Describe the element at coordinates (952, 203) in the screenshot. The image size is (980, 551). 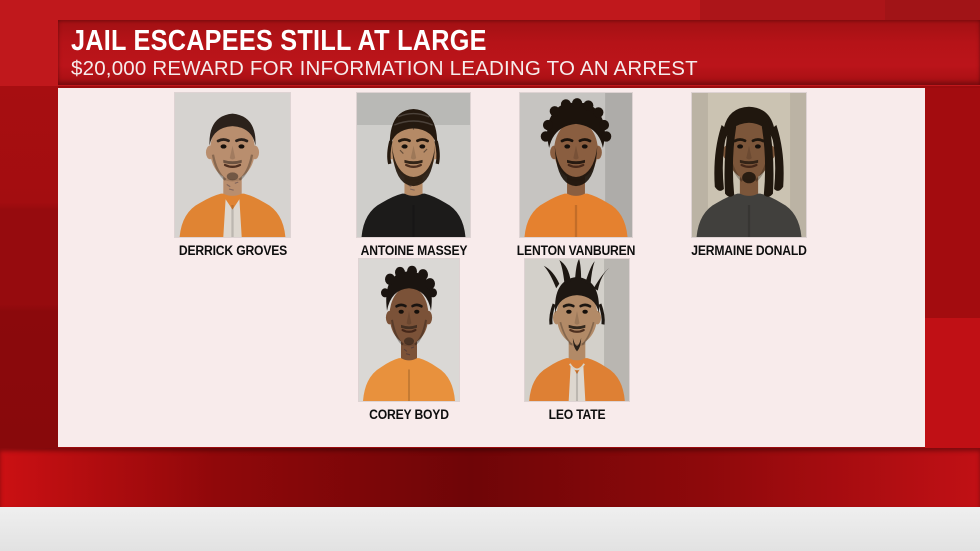
I see `backdrop-right-column-top` at that location.